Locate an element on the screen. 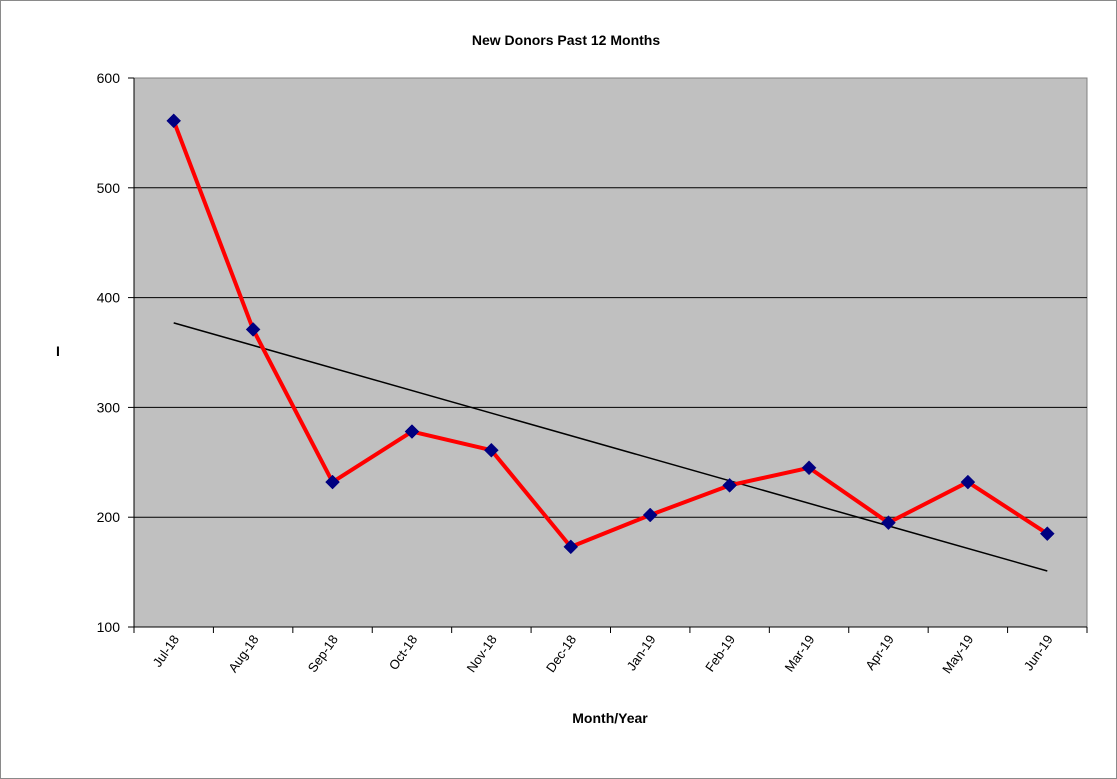 The image size is (1117, 779). y-axis: 100 200 300 400 500 600 is located at coordinates (116, 352).